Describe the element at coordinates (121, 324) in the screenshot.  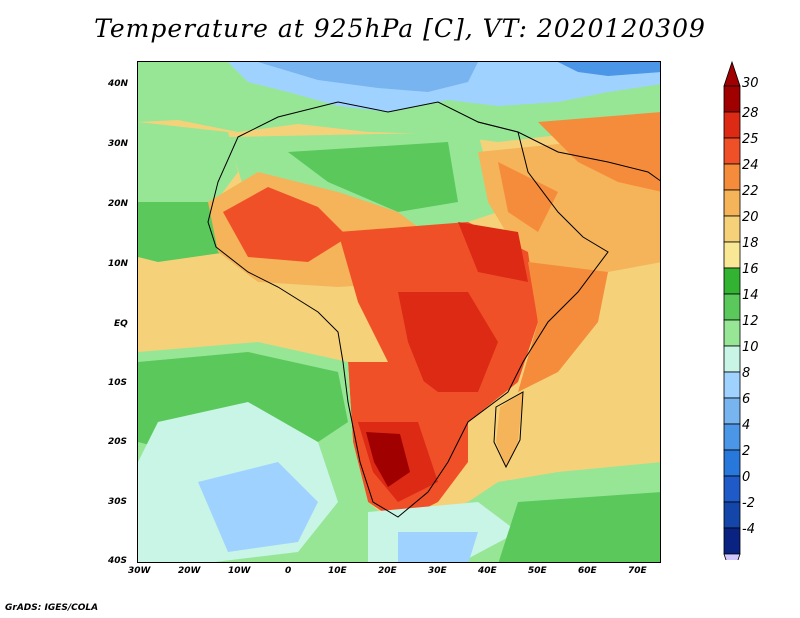
I see `y-tick-eq: EQ` at that location.